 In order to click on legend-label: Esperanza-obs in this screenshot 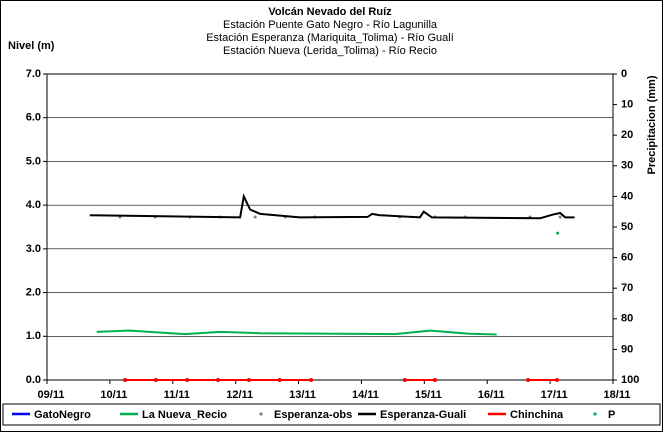, I will do `click(313, 415)`.